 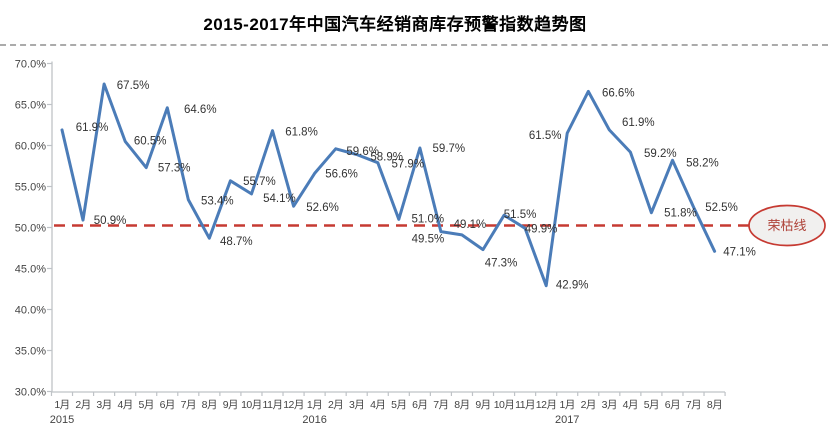 What do you see at coordinates (62, 420) in the screenshot?
I see `year-label: 2015` at bounding box center [62, 420].